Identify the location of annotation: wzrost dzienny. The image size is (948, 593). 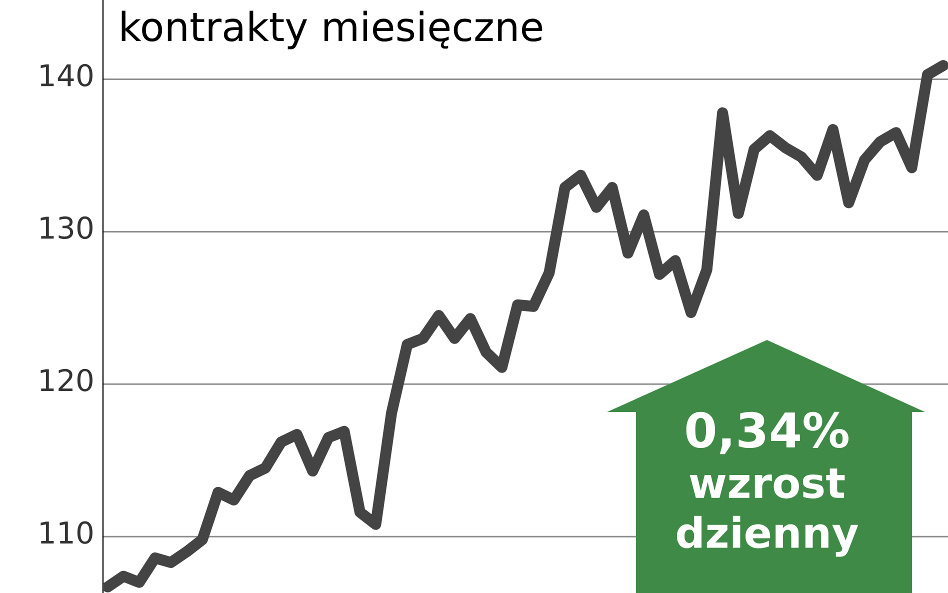
(767, 512).